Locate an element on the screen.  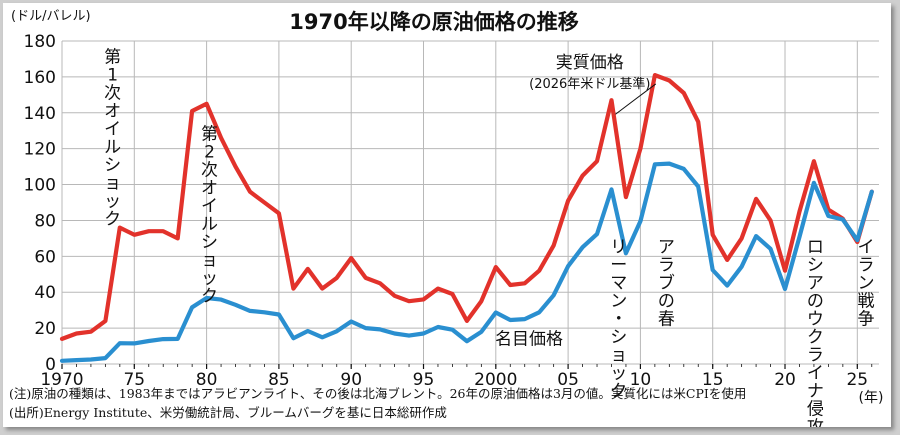
nominal-price-label: 名目価格 is located at coordinates (529, 339).